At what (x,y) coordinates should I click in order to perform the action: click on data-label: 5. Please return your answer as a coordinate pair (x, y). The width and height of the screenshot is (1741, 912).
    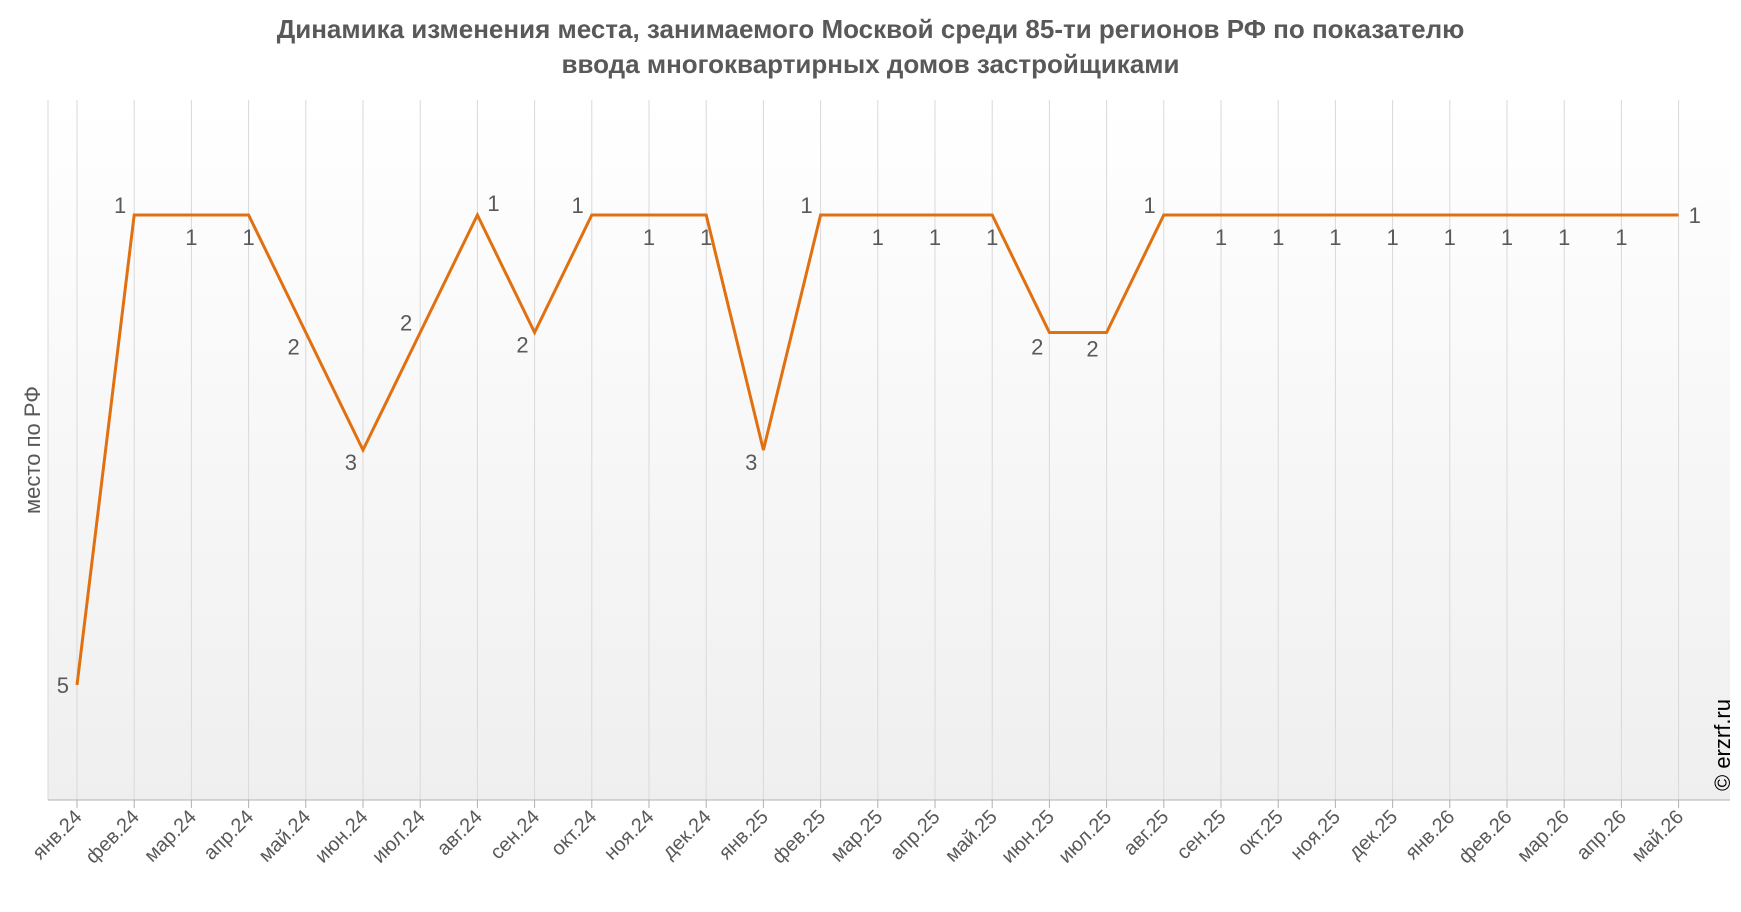
    Looking at the image, I should click on (63, 685).